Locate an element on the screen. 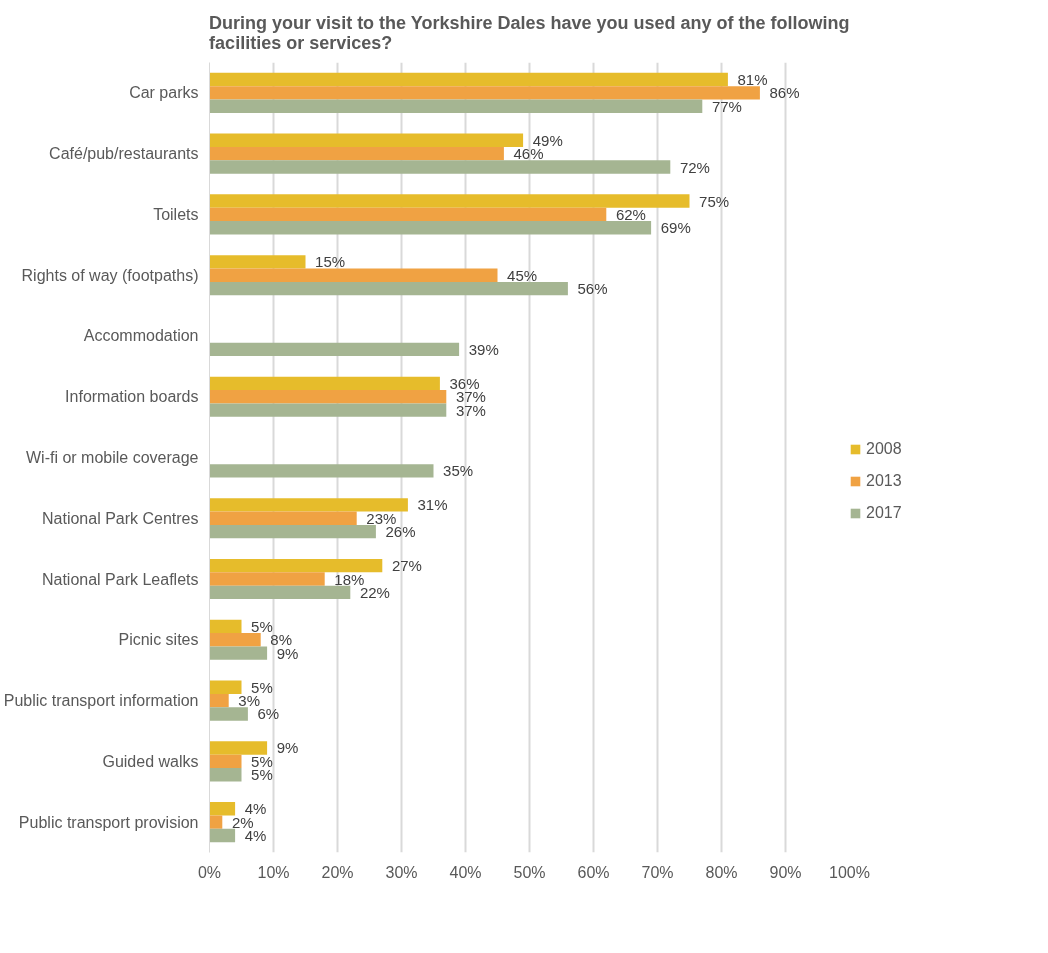 The image size is (1048, 953). data-label: 86% is located at coordinates (784, 93).